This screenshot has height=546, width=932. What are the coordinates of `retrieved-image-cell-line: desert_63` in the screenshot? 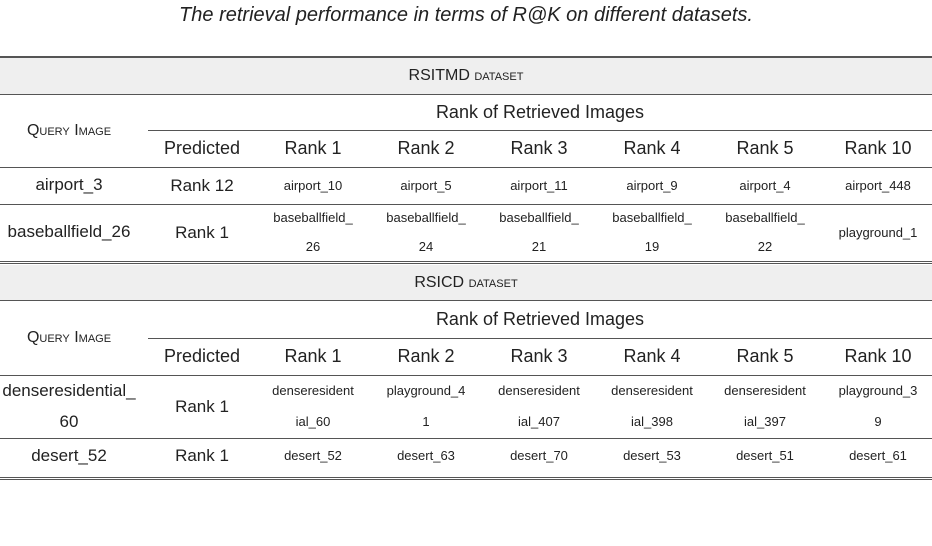 It's located at (426, 456).